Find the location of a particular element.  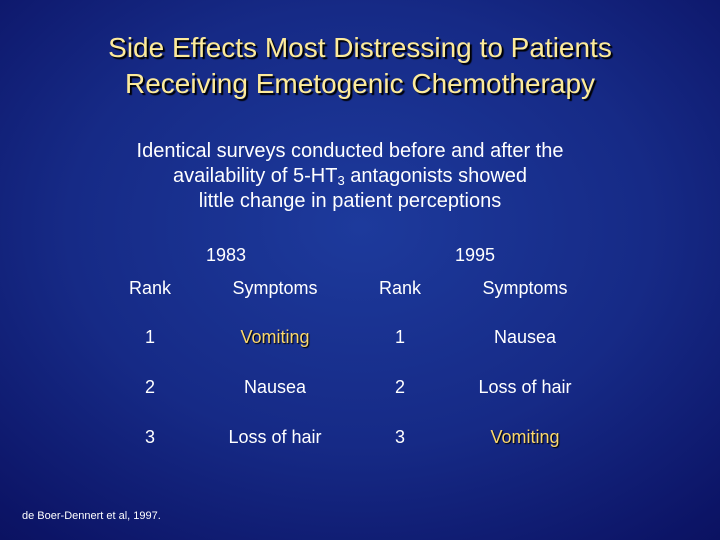

subtitle-line-2-pre: availability of 5-HT is located at coordinates (255, 176).